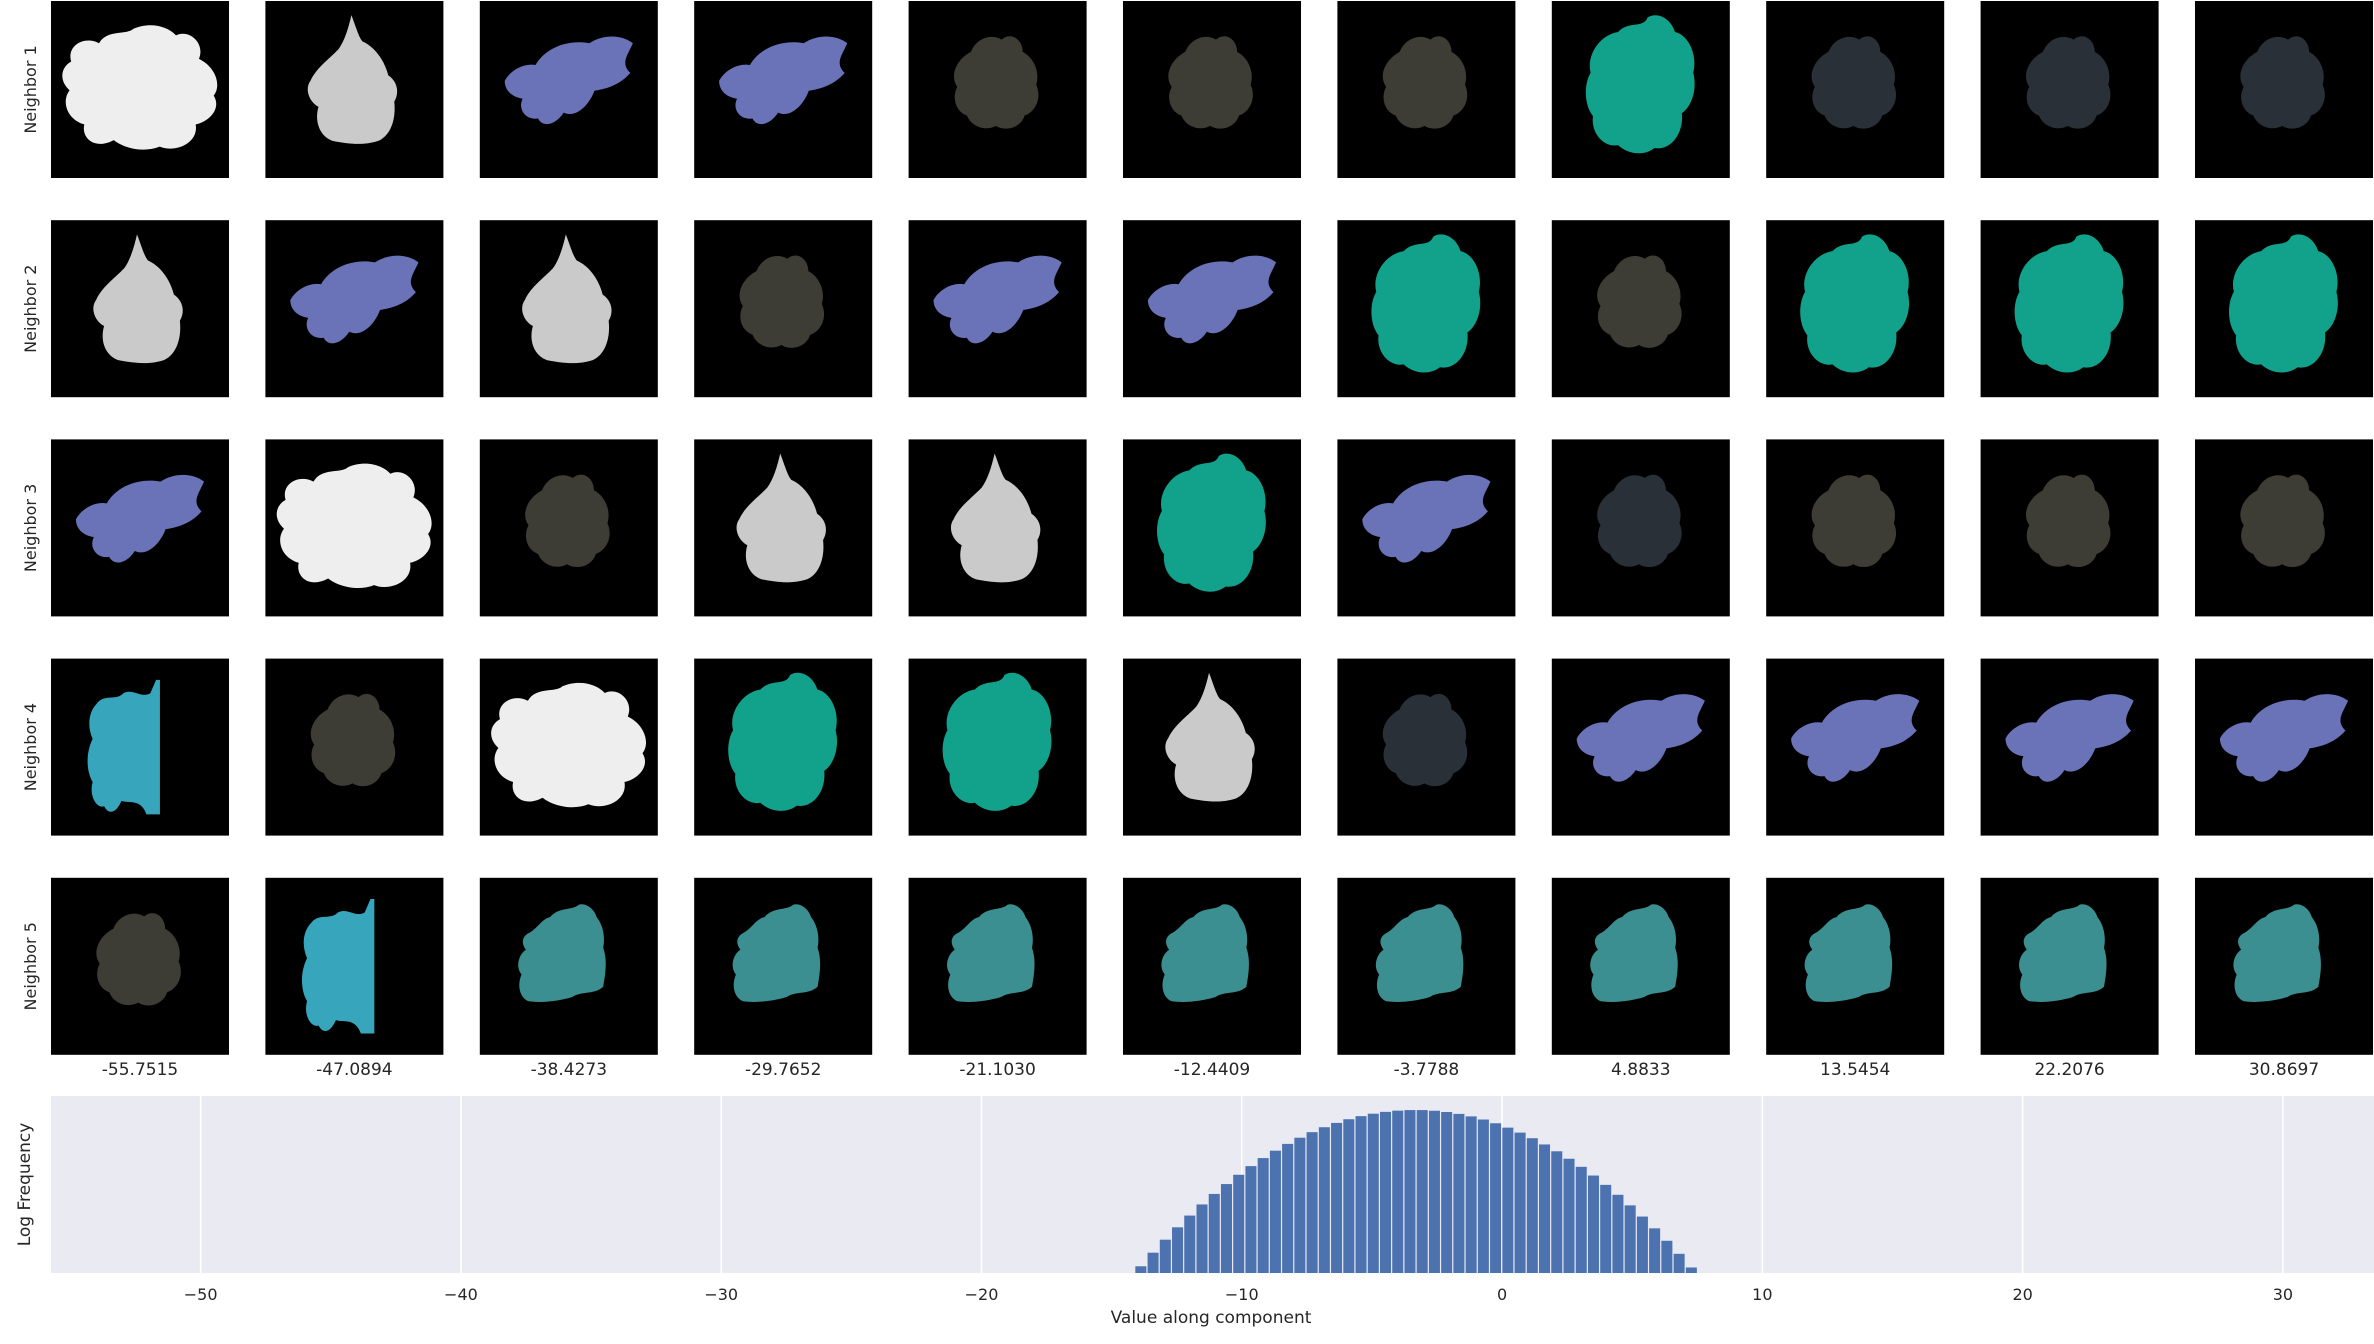 This screenshot has width=2374, height=1344. Describe the element at coordinates (1855, 1070) in the screenshot. I see `column-value-label: 13.5454` at that location.